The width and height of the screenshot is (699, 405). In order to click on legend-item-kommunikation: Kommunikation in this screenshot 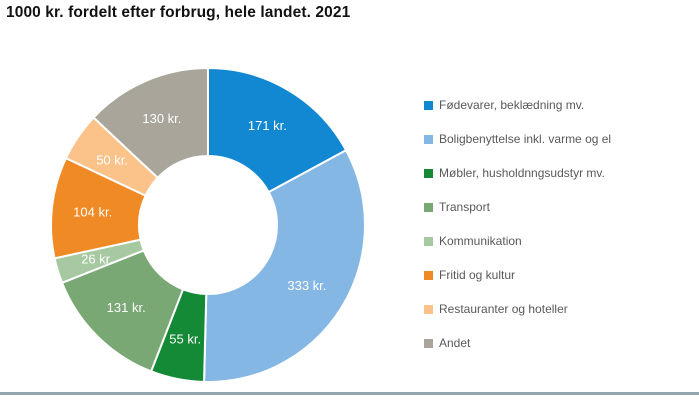, I will do `click(517, 241)`.